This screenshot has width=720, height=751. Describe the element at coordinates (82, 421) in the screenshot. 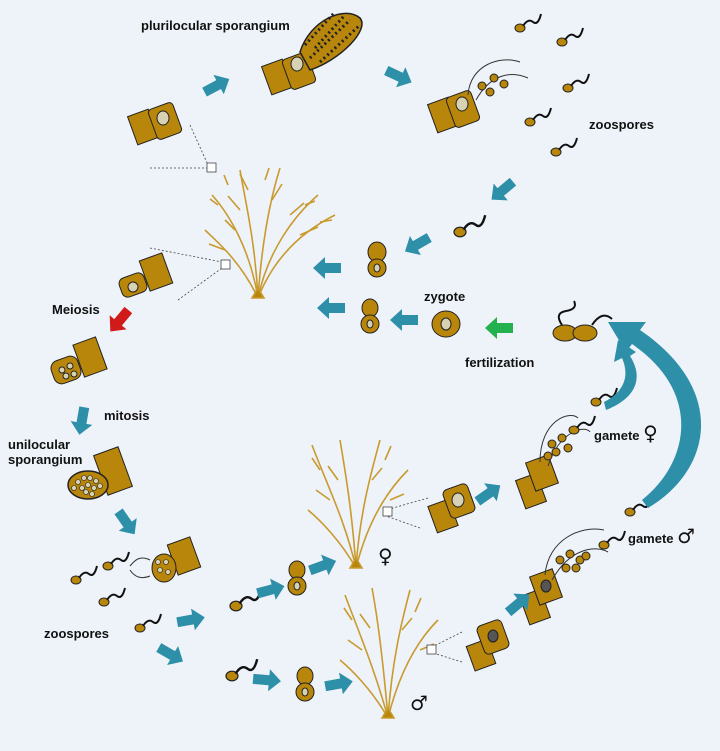

I see `arrow-mitosis` at that location.